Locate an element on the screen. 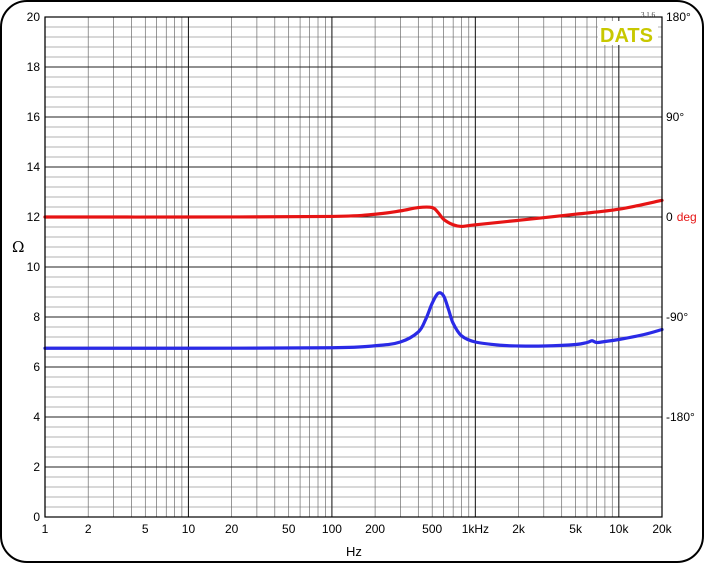  x-tick-labels: 1 2 5 10 20 50 100 200 500 1kHz 2k 5k 10k 20k is located at coordinates (357, 529).